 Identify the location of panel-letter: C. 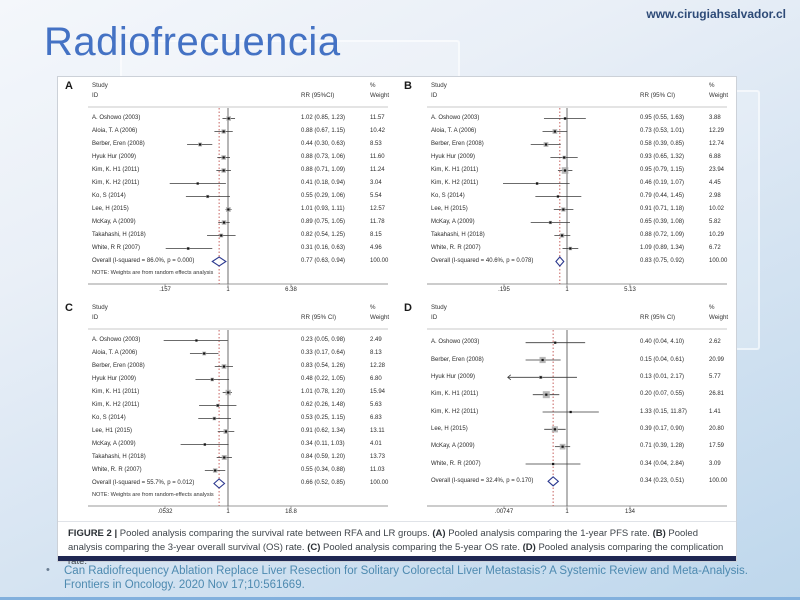
(69, 308).